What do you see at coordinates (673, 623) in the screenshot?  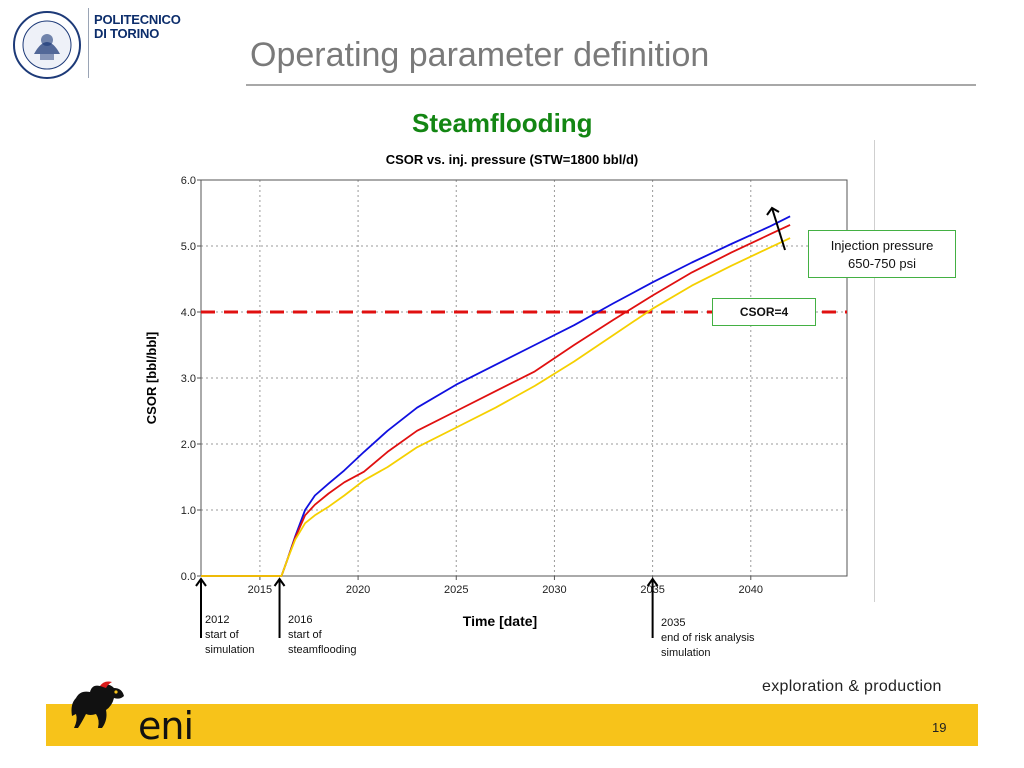 I see `marker-2035-line1: 2035` at bounding box center [673, 623].